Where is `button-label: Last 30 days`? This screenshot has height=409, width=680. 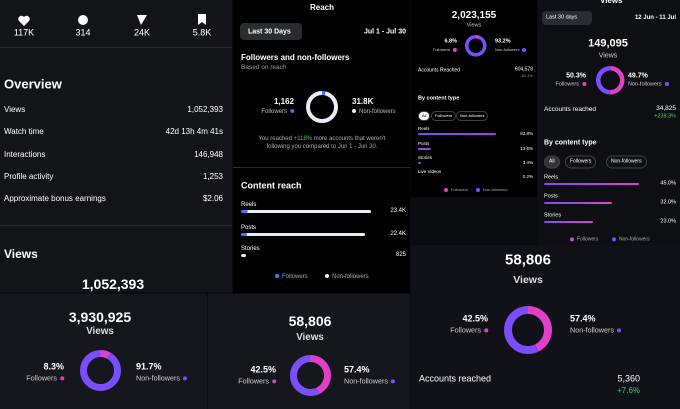
button-label: Last 30 days is located at coordinates (562, 17).